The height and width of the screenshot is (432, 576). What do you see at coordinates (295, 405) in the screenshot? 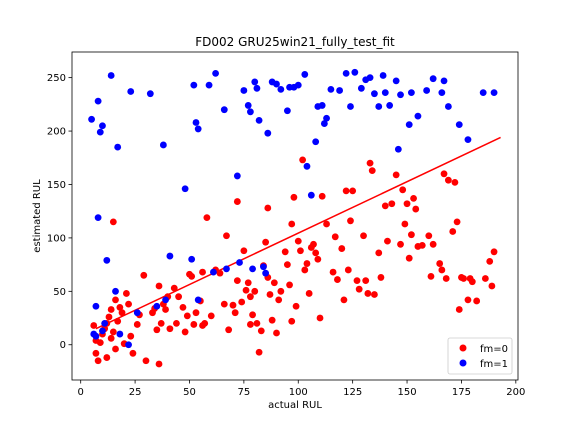
I see `x-axis-label: actual RUL` at bounding box center [295, 405].